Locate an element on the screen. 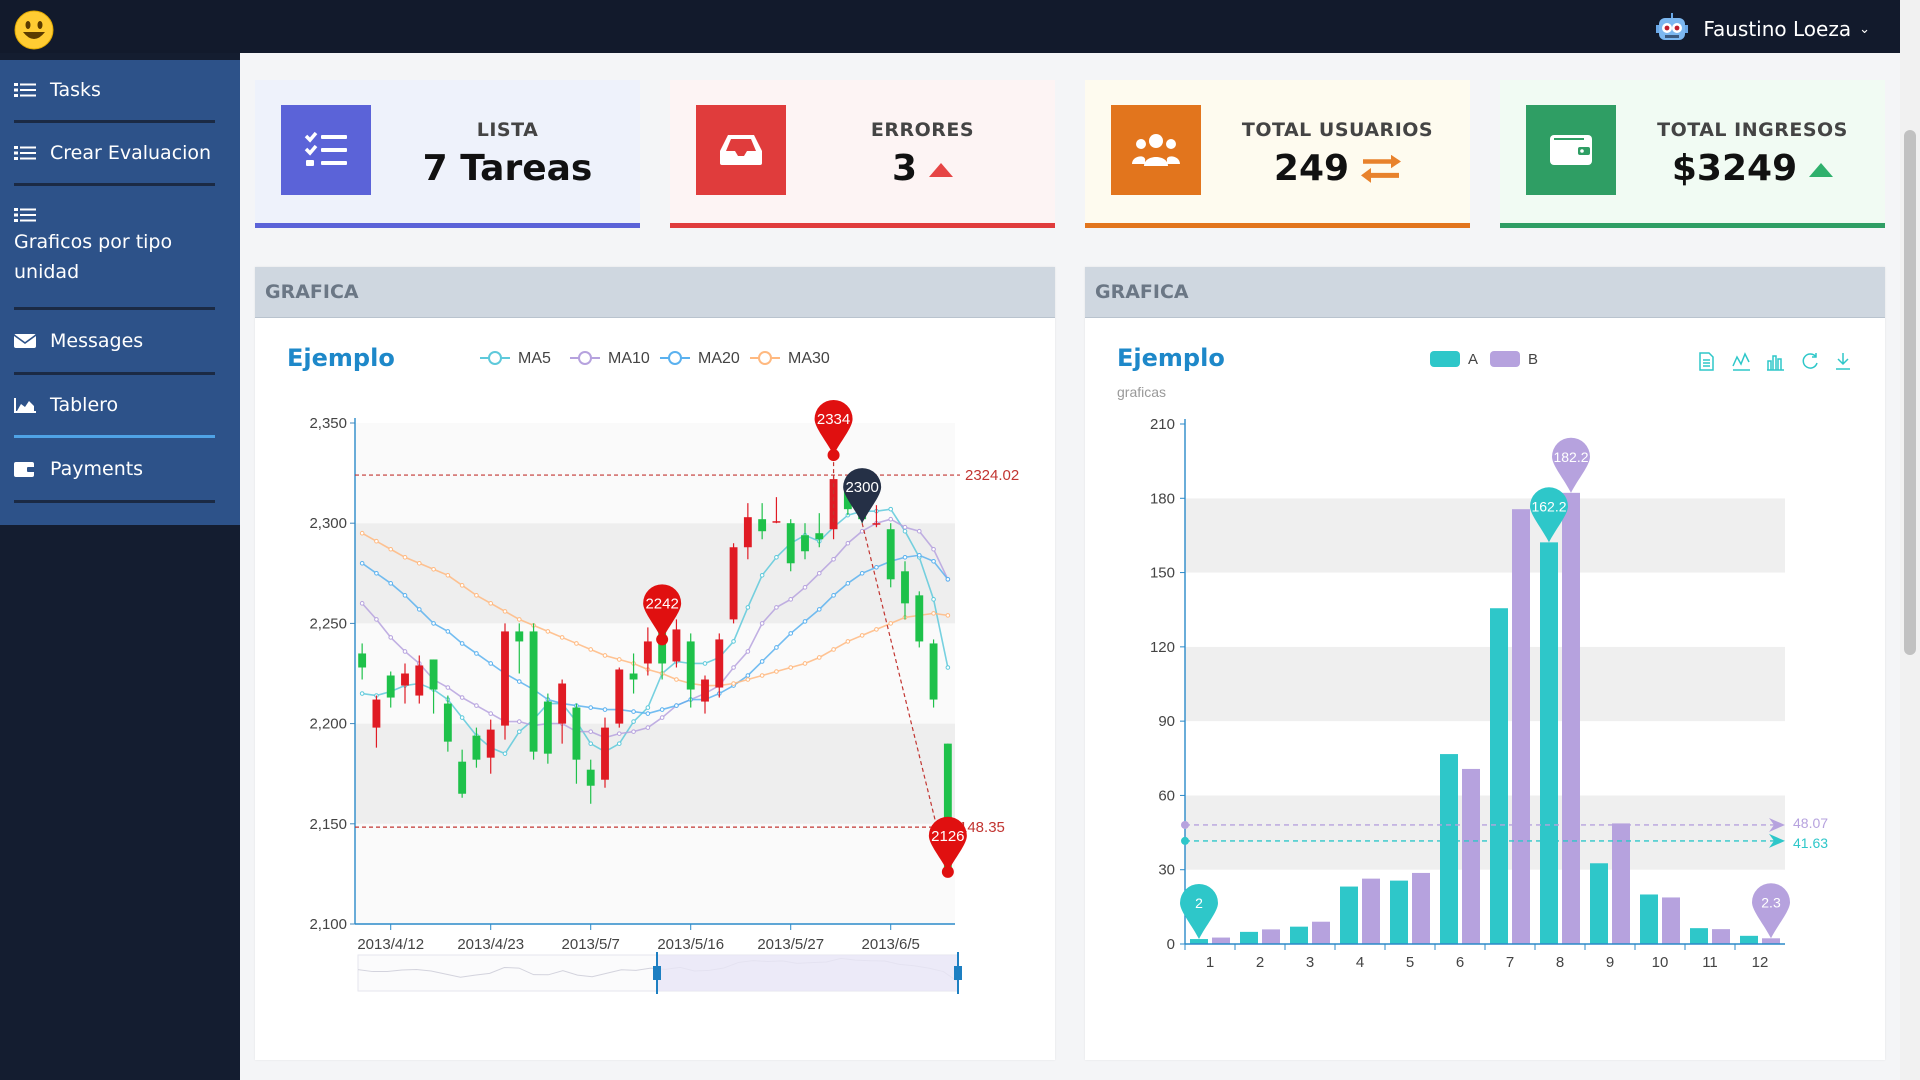  average-line: 48.07 is located at coordinates (1504, 823).